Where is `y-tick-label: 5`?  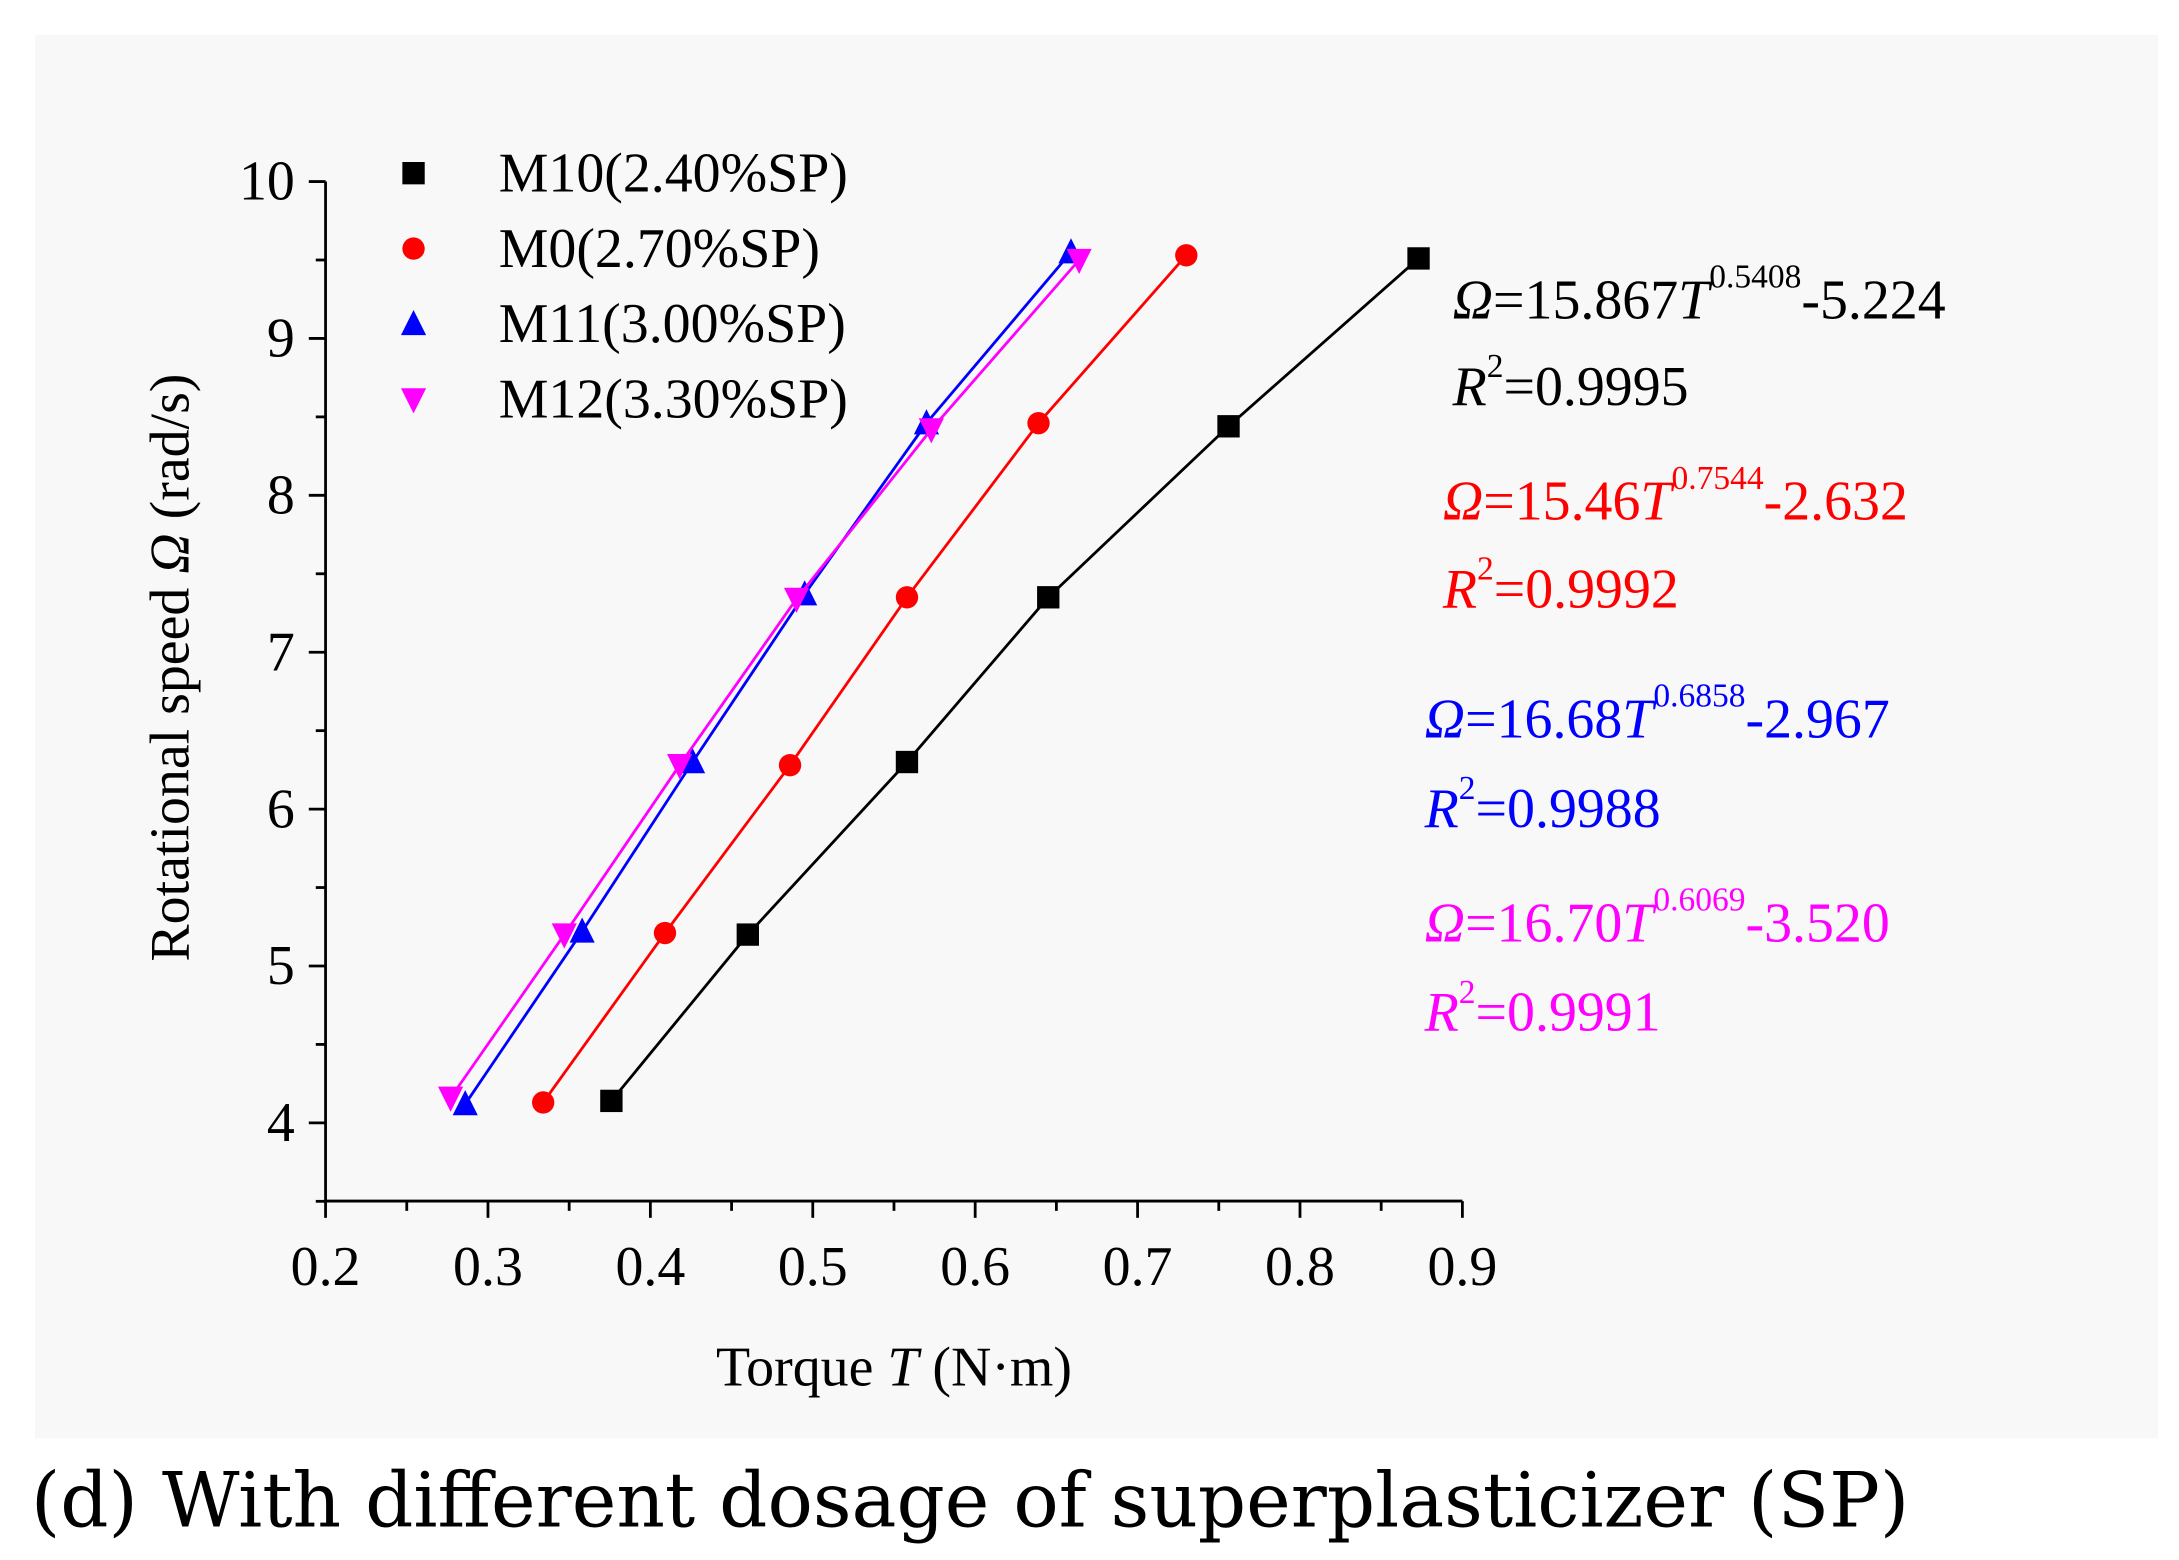
y-tick-label: 5 is located at coordinates (281, 966).